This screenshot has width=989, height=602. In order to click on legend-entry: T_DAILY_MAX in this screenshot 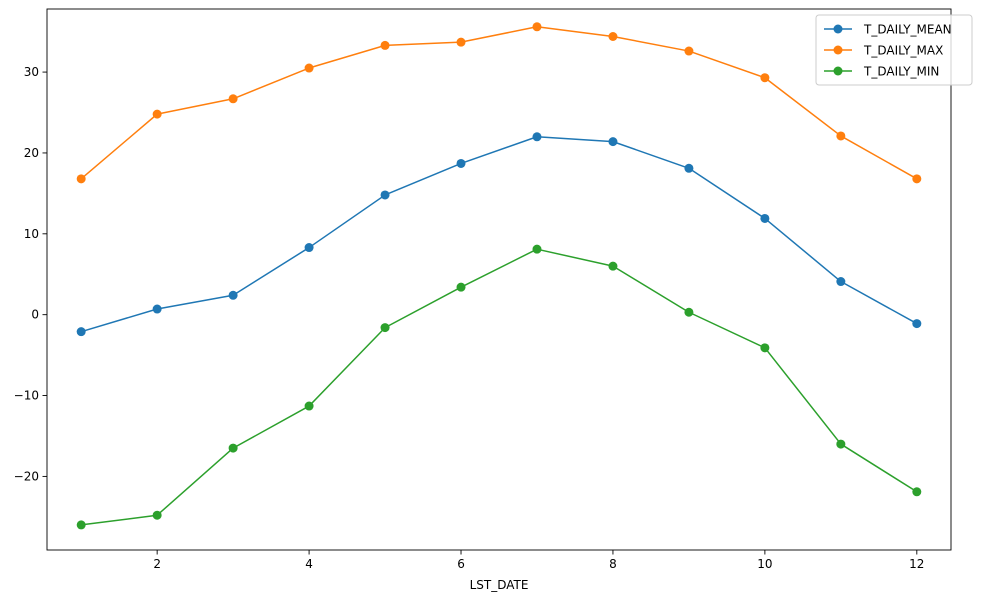, I will do `click(903, 51)`.